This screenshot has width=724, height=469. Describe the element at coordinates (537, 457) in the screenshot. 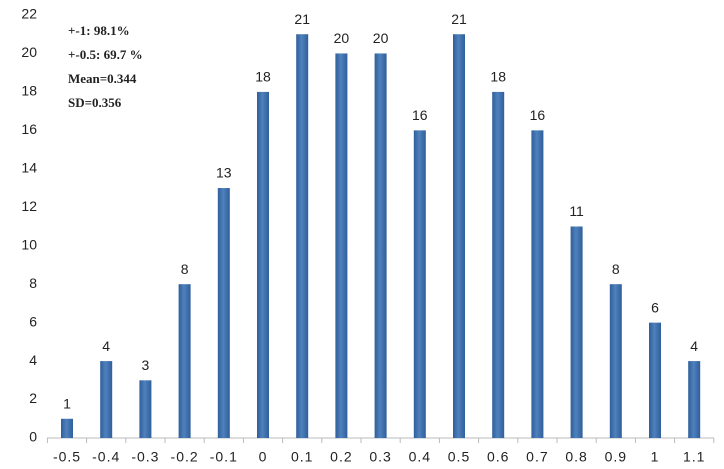

I see `x-tick-label: 0.7` at that location.